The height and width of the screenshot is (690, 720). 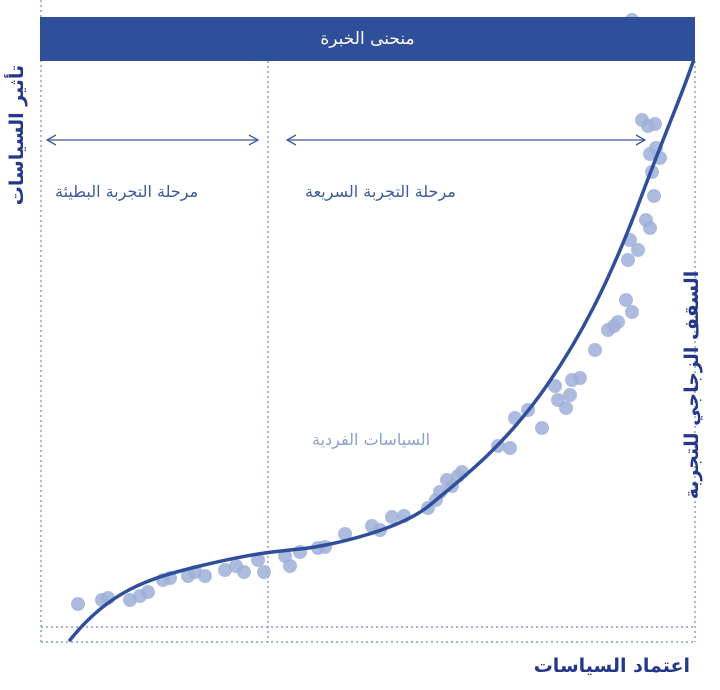 I want to click on individual-policies-label: السياسات الفردية, so click(x=371, y=439).